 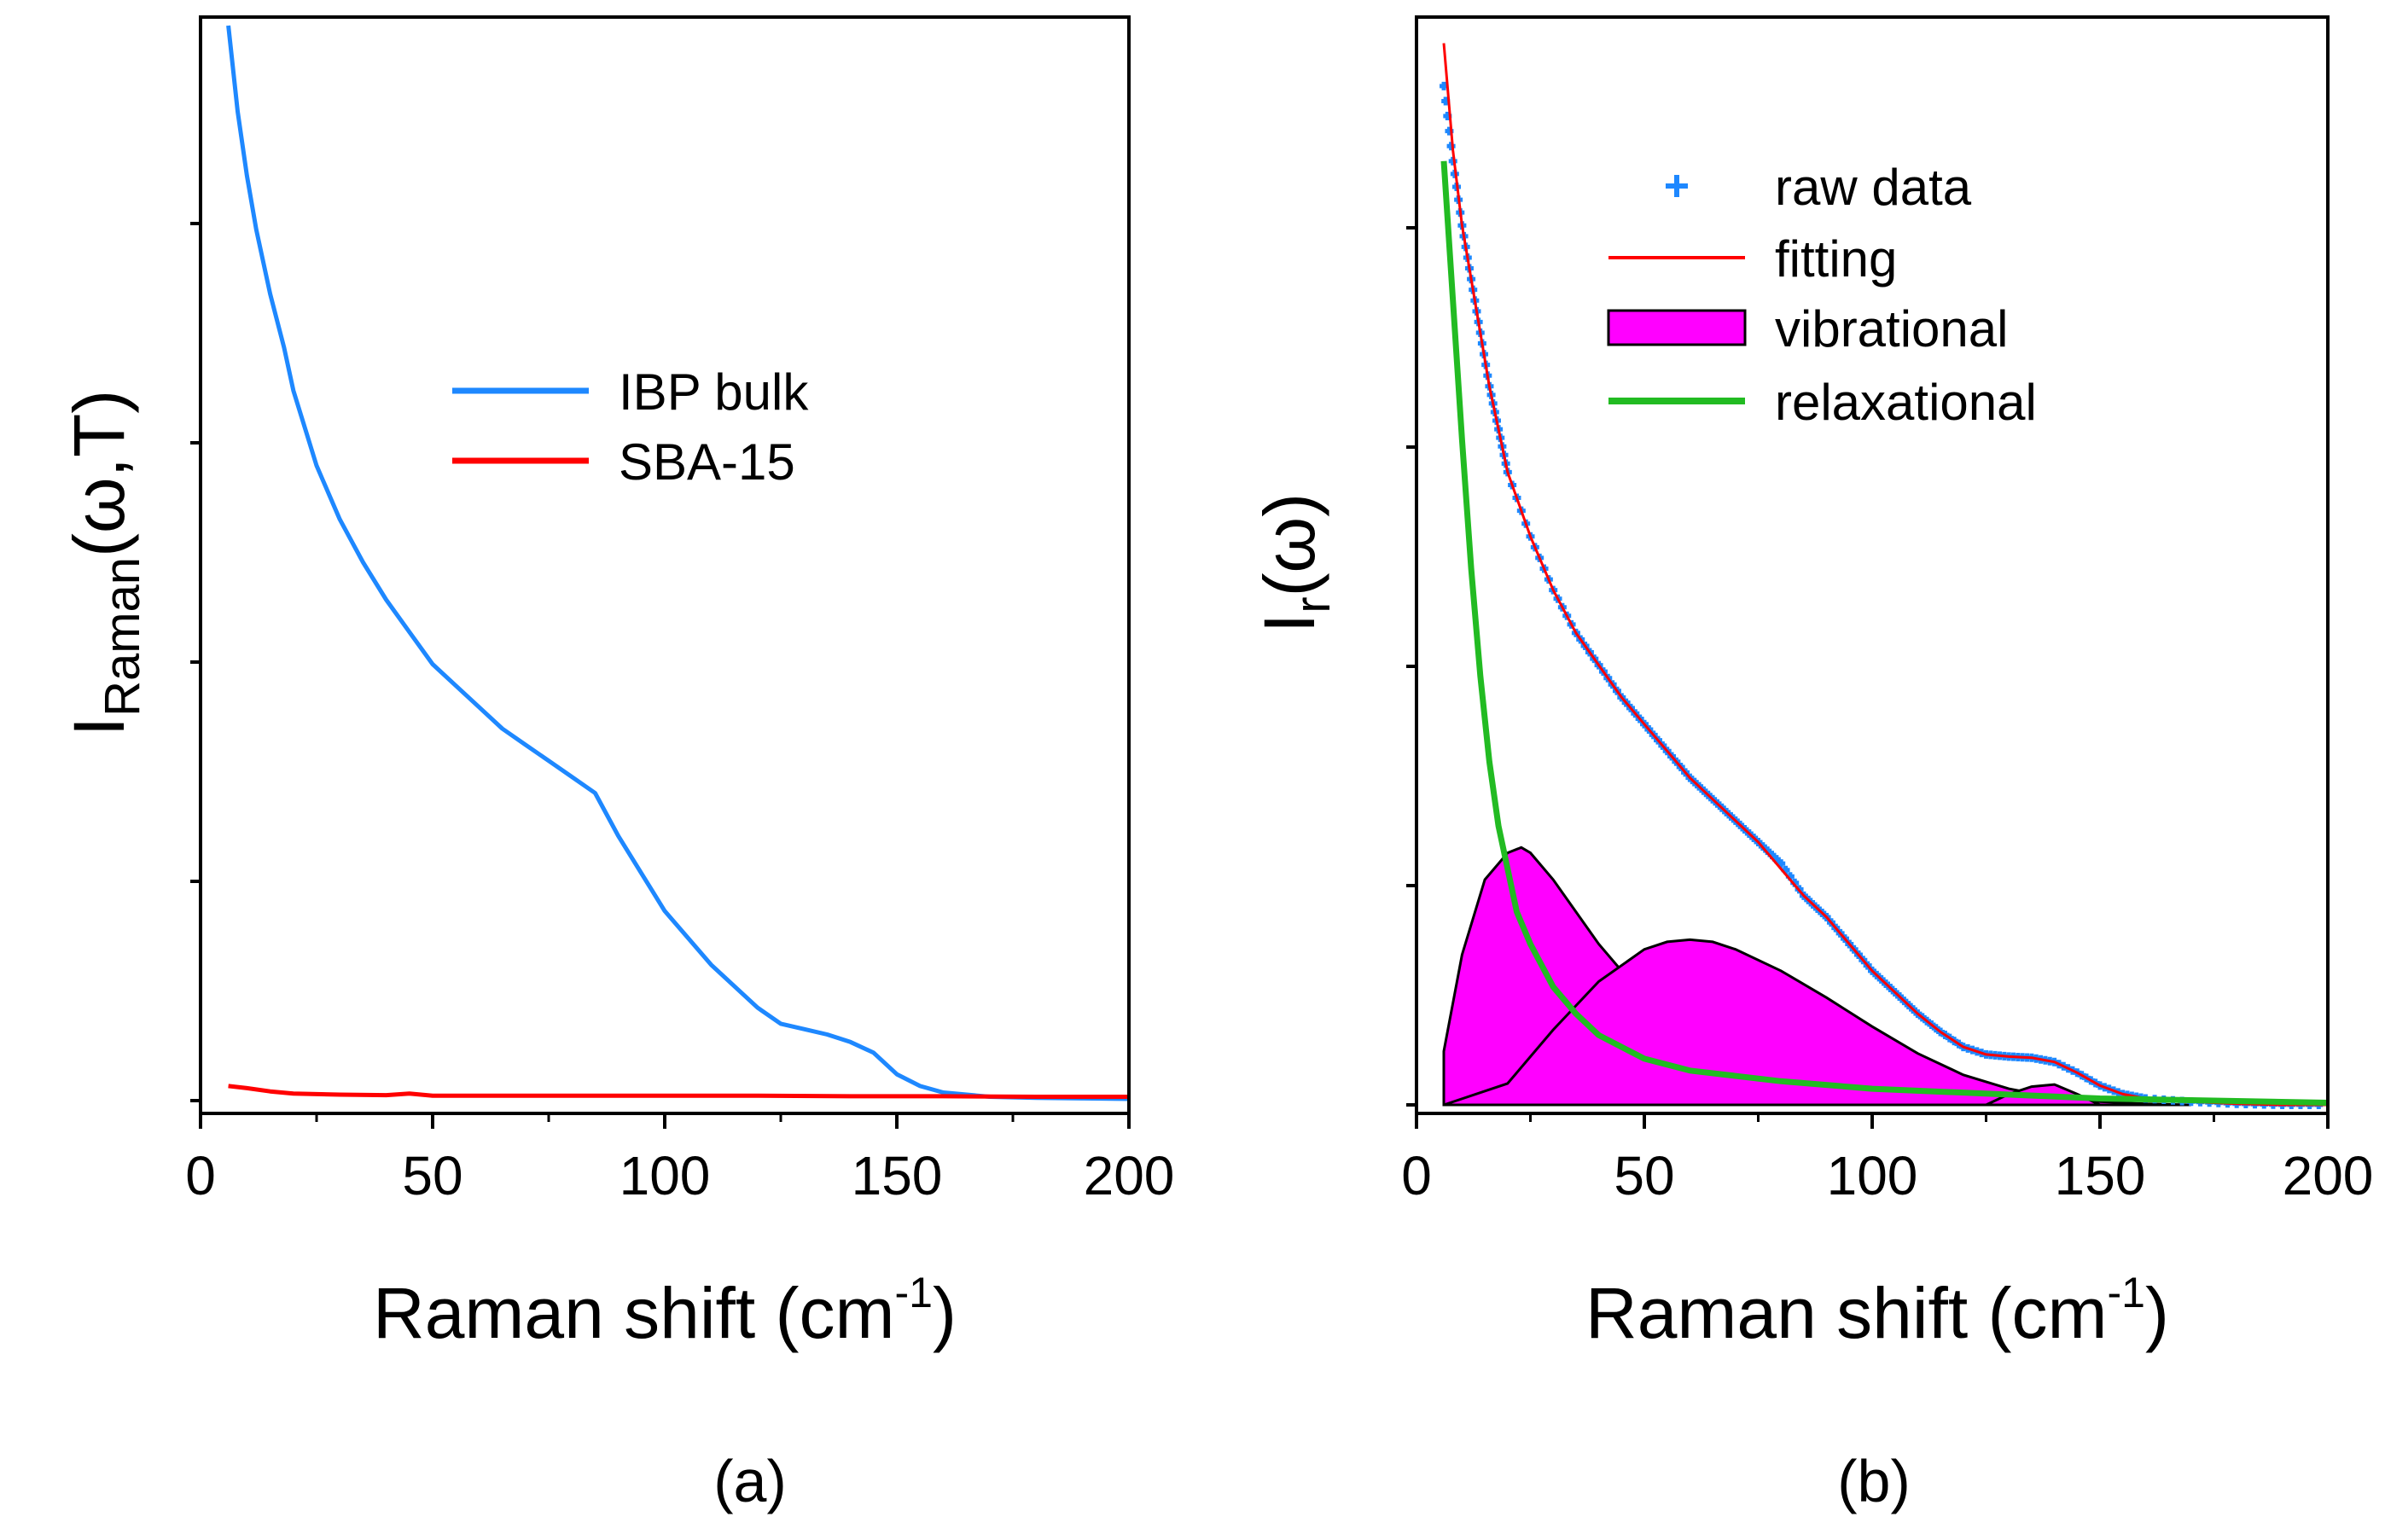 What do you see at coordinates (666, 1175) in the screenshot?
I see `panel-a-x-tick-label: 100` at bounding box center [666, 1175].